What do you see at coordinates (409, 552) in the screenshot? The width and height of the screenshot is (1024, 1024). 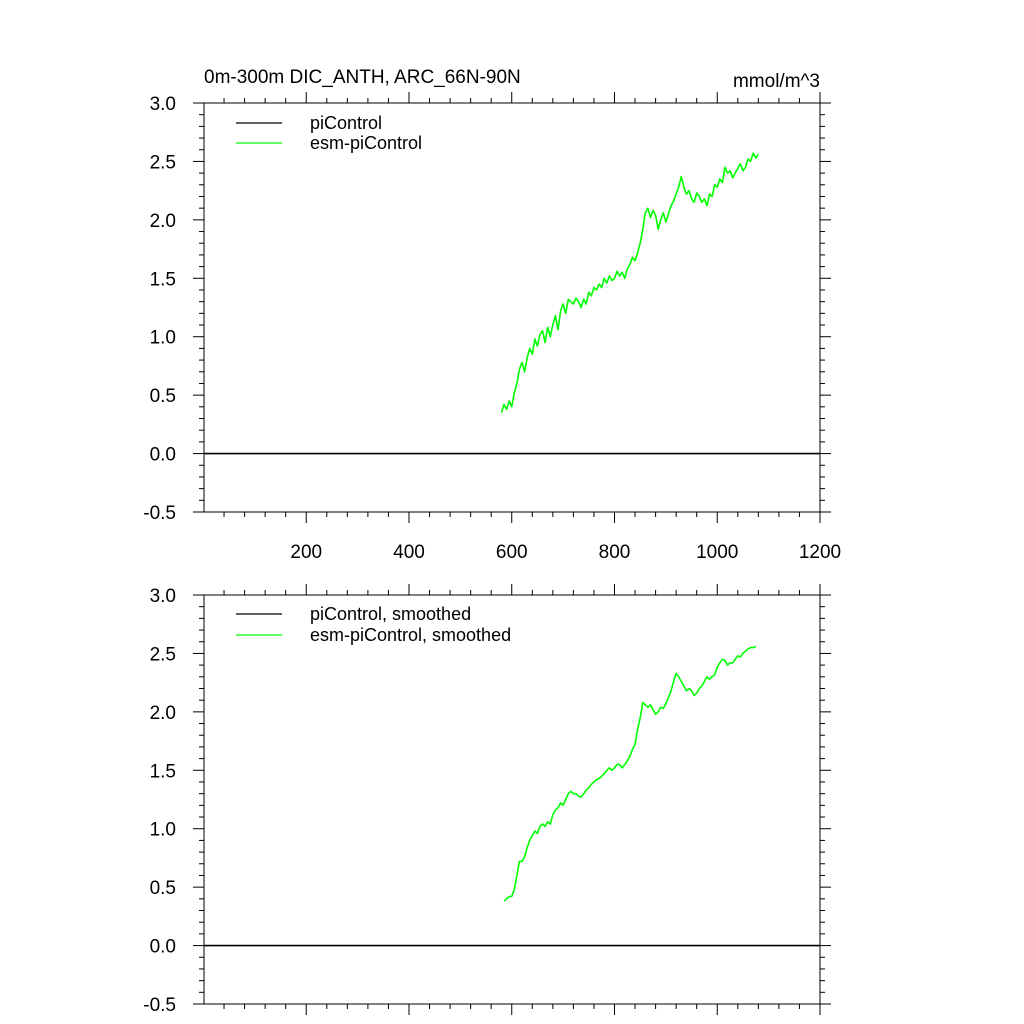 I see `x-tick-label: 400` at bounding box center [409, 552].